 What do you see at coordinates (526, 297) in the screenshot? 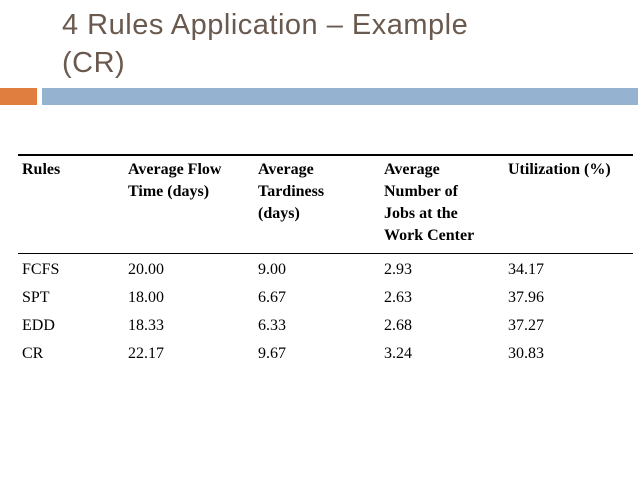
I see `utilization-value: 37.96` at bounding box center [526, 297].